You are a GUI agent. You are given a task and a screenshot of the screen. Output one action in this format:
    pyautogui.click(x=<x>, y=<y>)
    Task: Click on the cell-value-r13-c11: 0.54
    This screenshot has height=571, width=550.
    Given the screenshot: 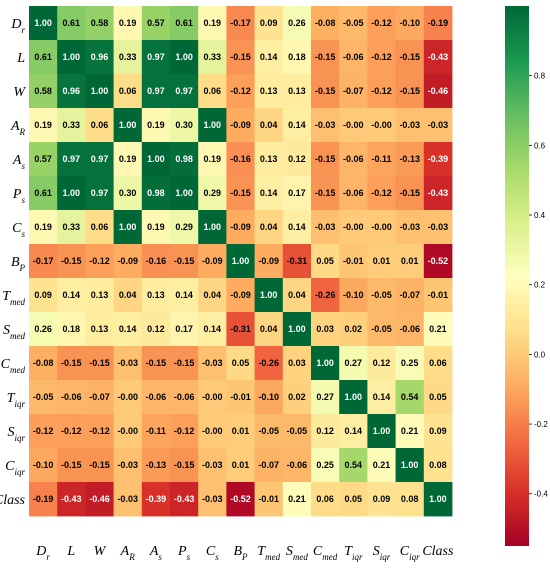 What is the action you would take?
    pyautogui.click(x=354, y=465)
    